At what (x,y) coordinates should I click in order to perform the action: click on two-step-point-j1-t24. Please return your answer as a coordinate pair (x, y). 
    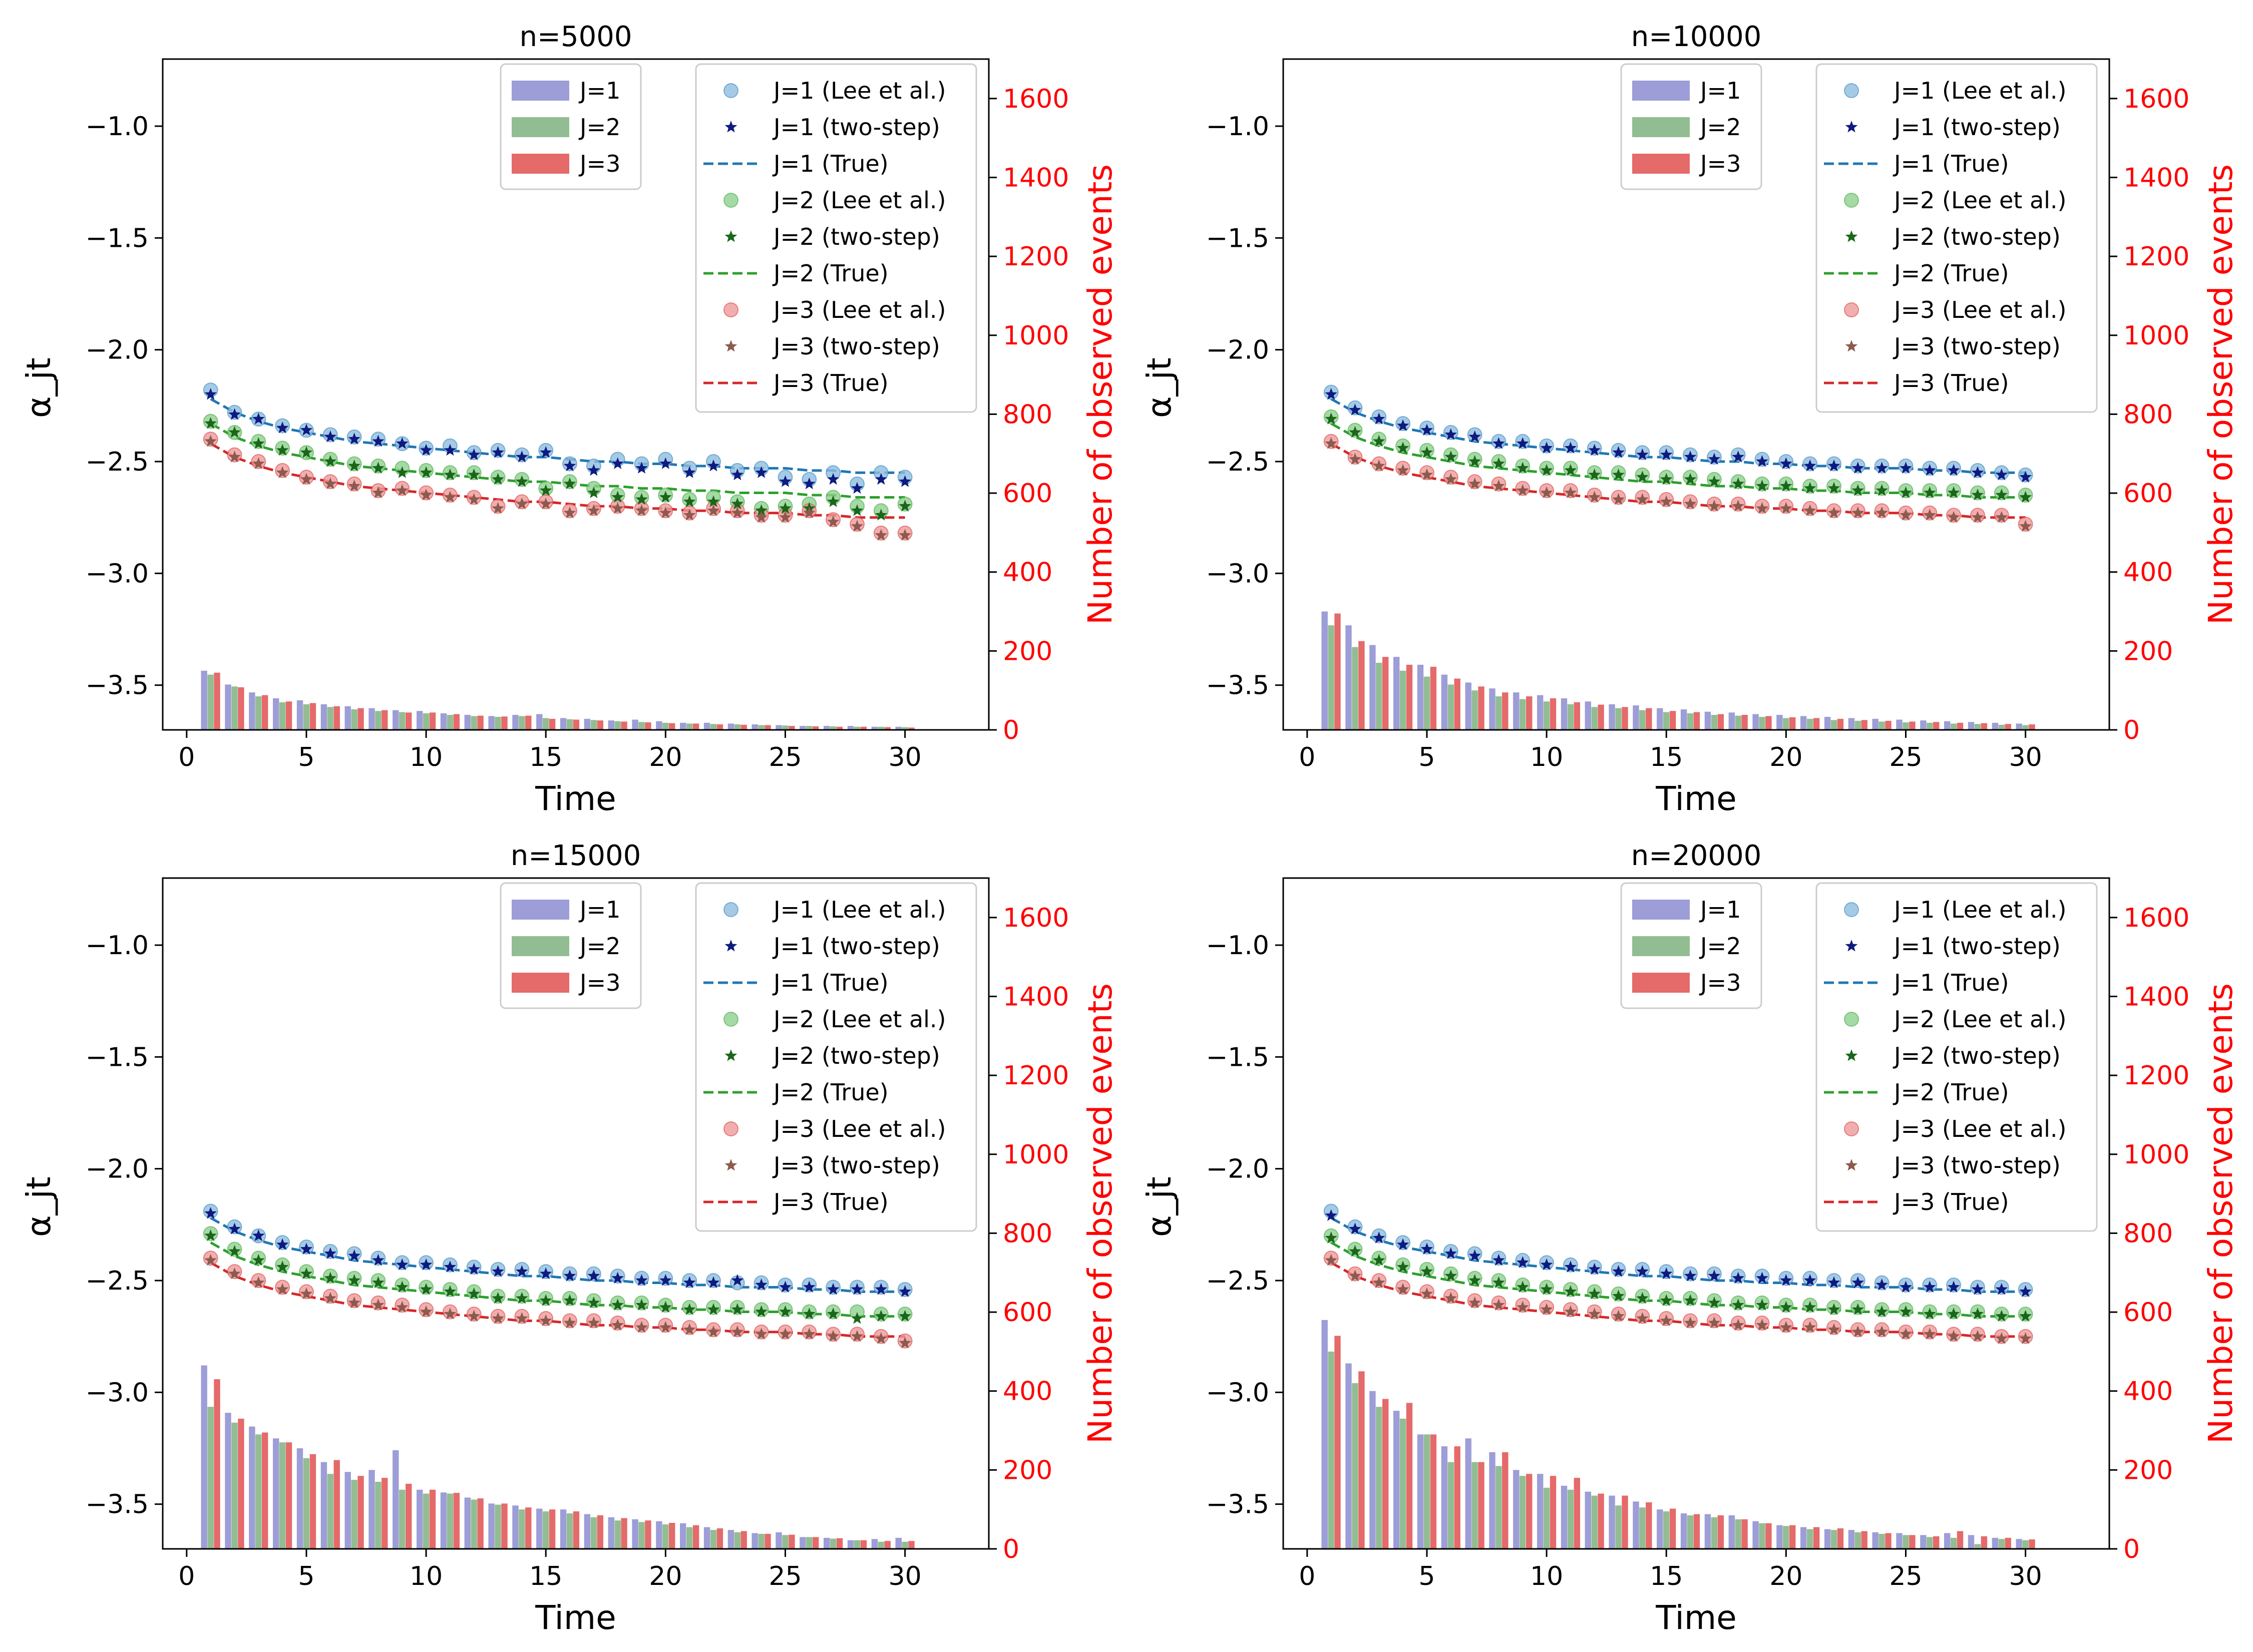
    Looking at the image, I should click on (761, 1284).